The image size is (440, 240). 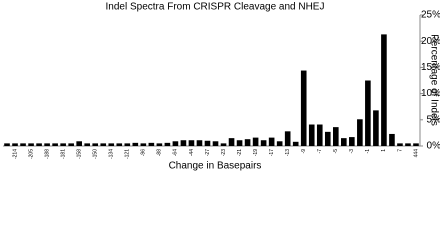 I want to click on x-tick-label: -1, so click(x=368, y=151).